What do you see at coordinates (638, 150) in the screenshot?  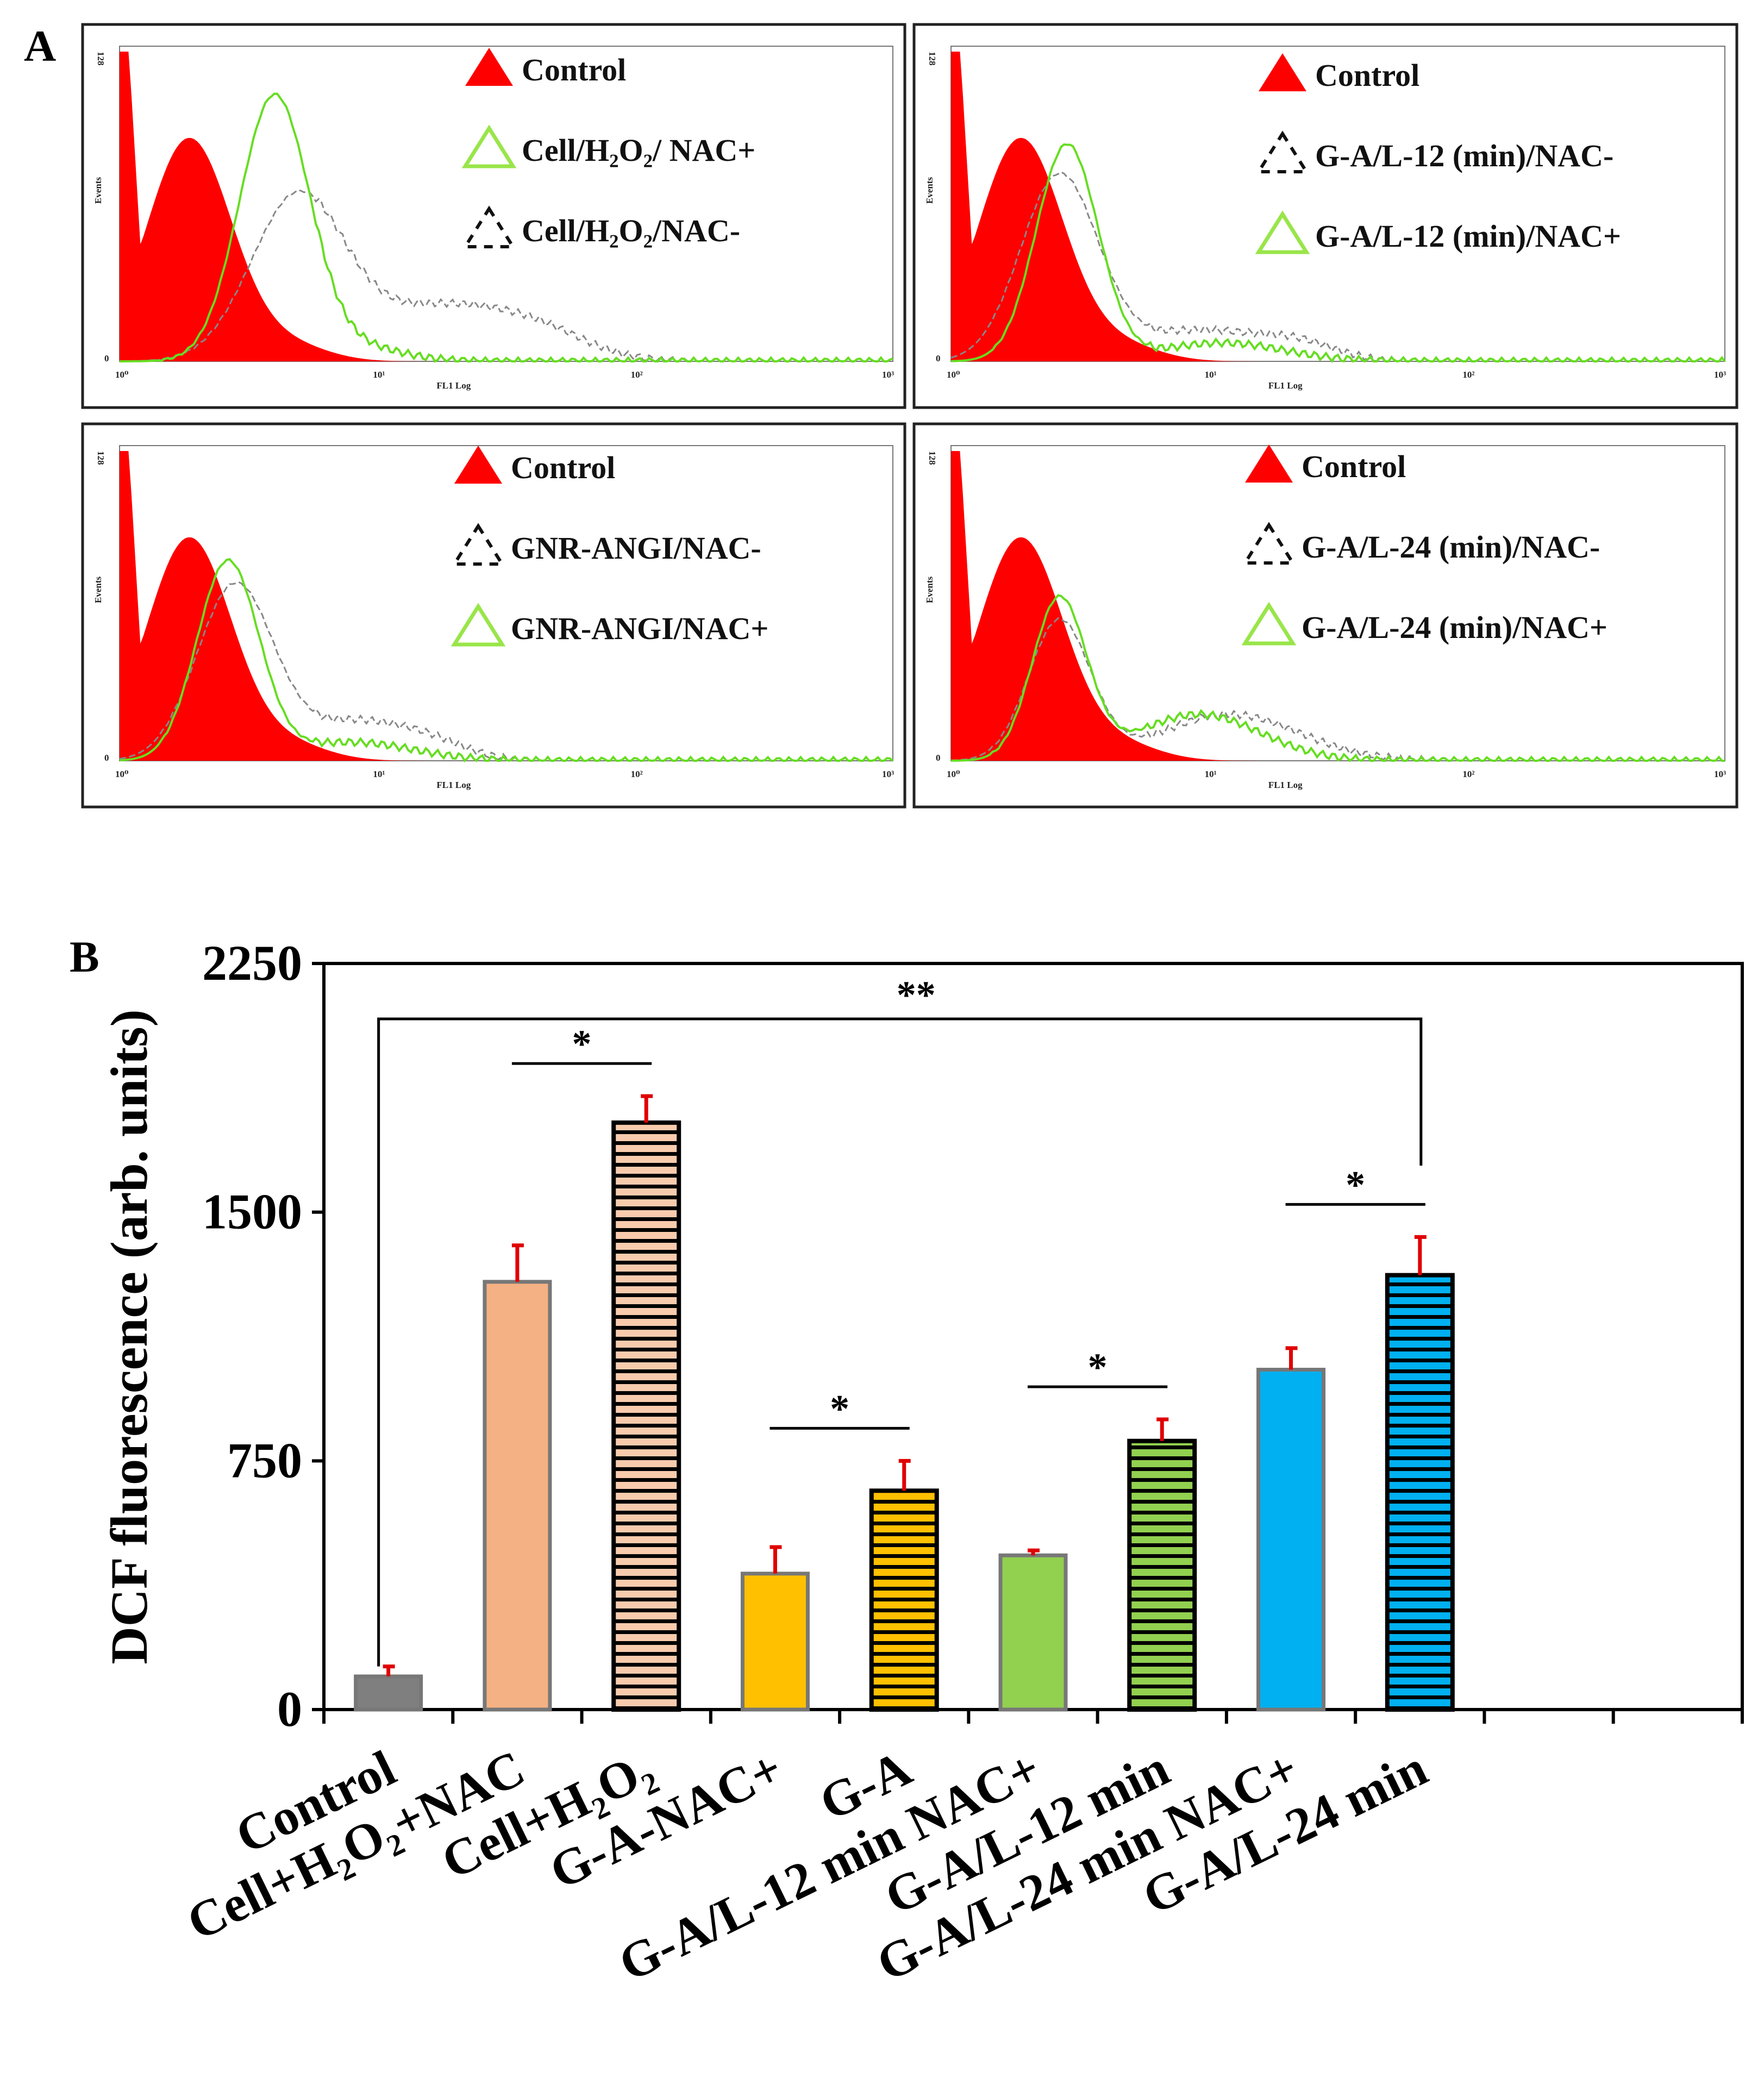 I see `legend-label: Cell/H₂O₂/ NAC+` at bounding box center [638, 150].